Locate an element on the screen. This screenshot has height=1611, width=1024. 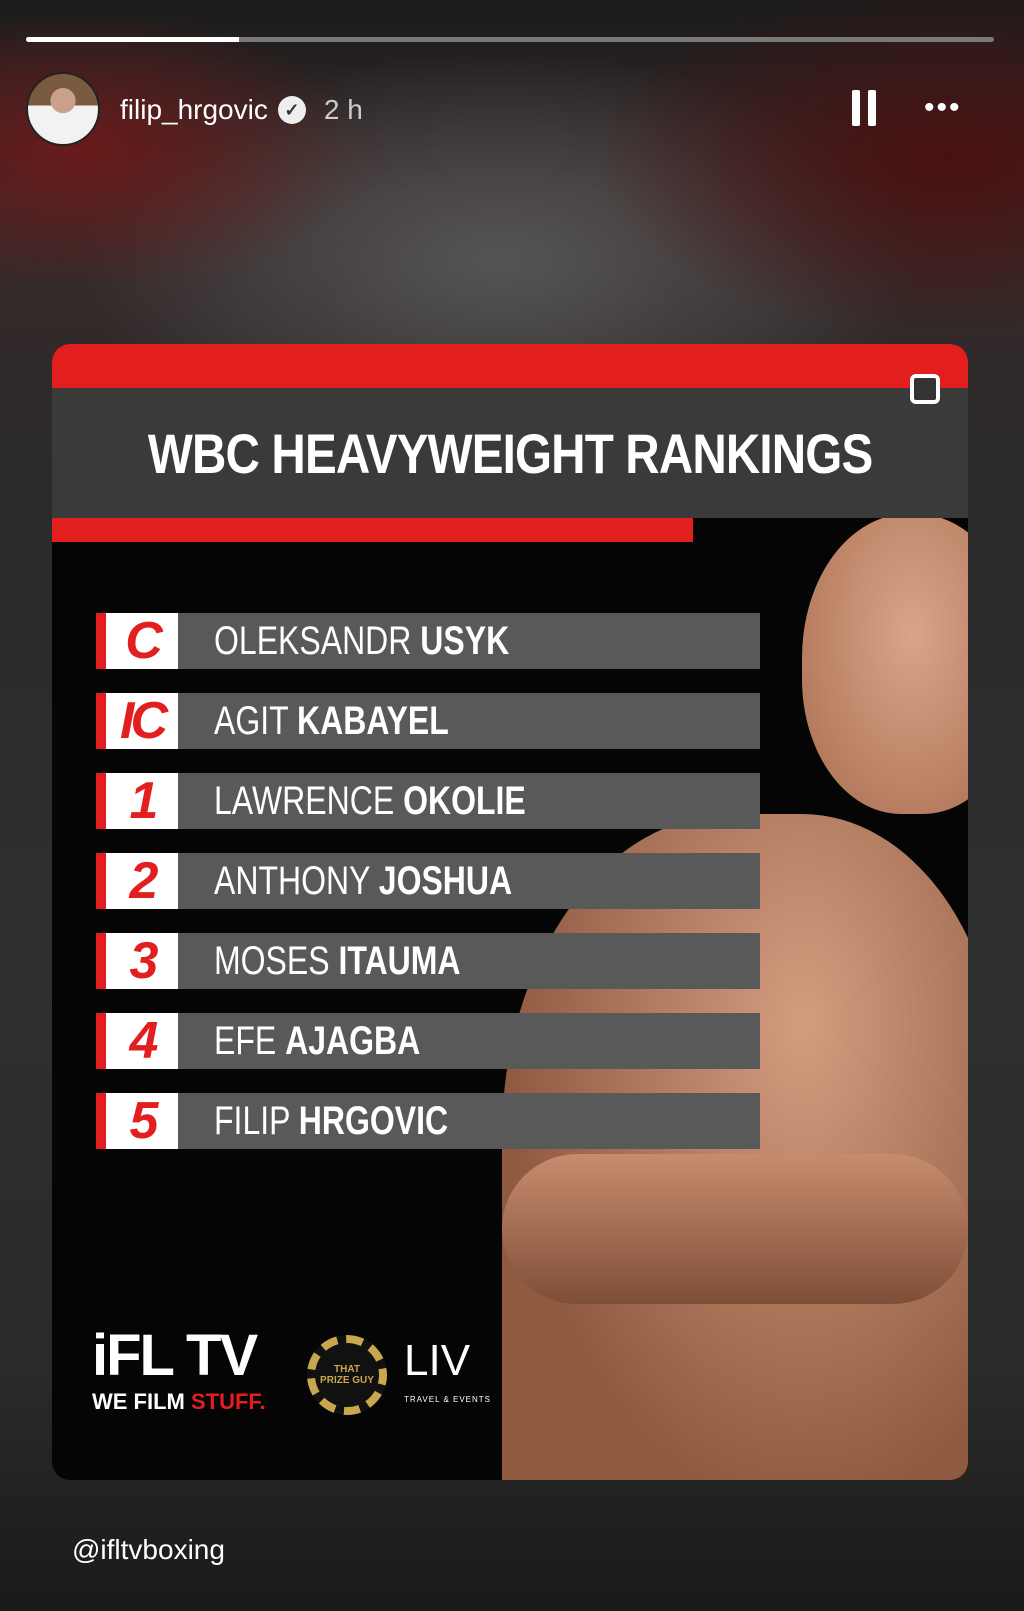
ranking-row: 3 MOSES ITAUMA is located at coordinates (428, 961).